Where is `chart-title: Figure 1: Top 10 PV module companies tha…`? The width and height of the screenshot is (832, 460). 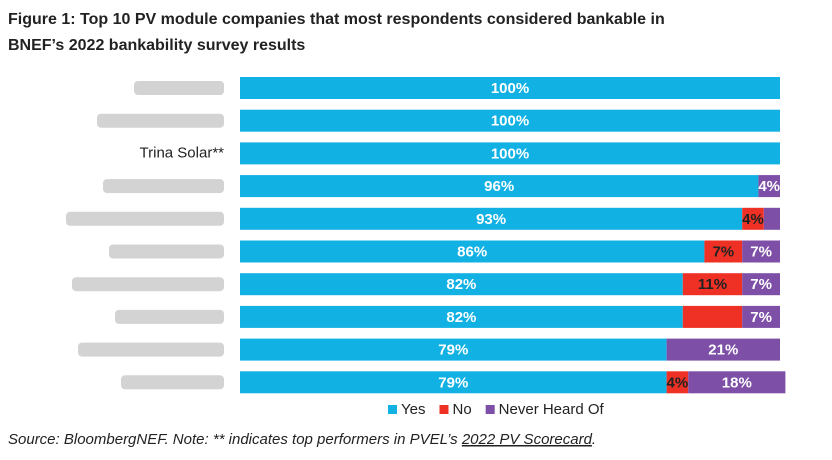 chart-title: Figure 1: Top 10 PV module companies tha… is located at coordinates (336, 19).